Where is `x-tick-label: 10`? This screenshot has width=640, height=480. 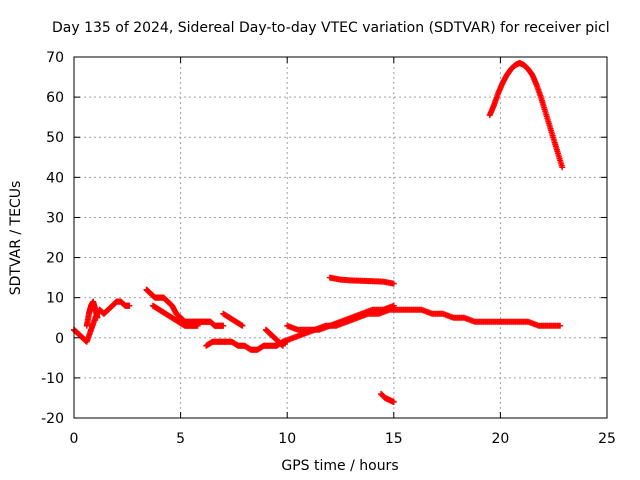
x-tick-label: 10 is located at coordinates (287, 439).